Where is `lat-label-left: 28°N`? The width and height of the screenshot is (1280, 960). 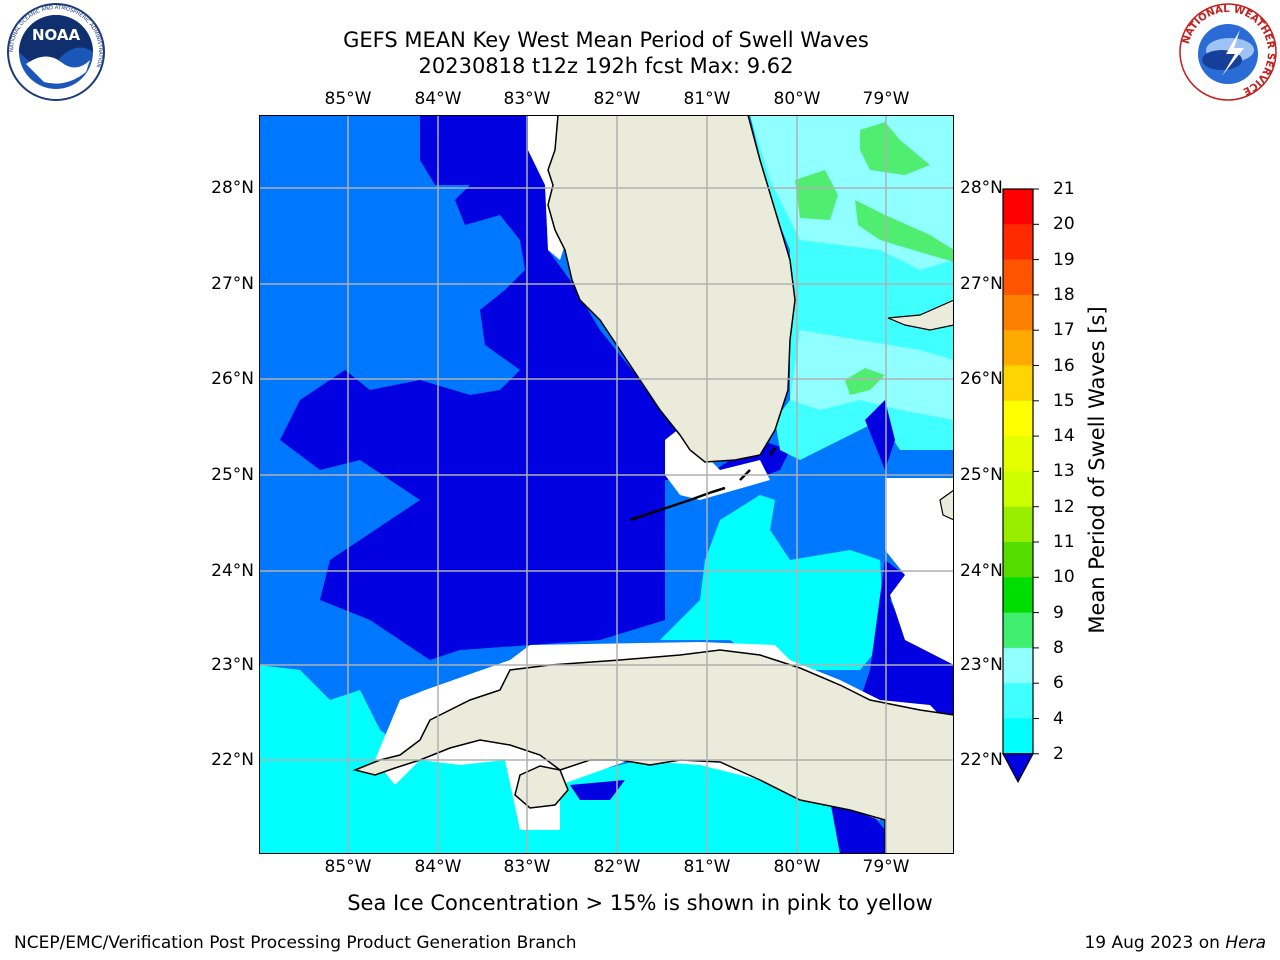
lat-label-left: 28°N is located at coordinates (232, 188).